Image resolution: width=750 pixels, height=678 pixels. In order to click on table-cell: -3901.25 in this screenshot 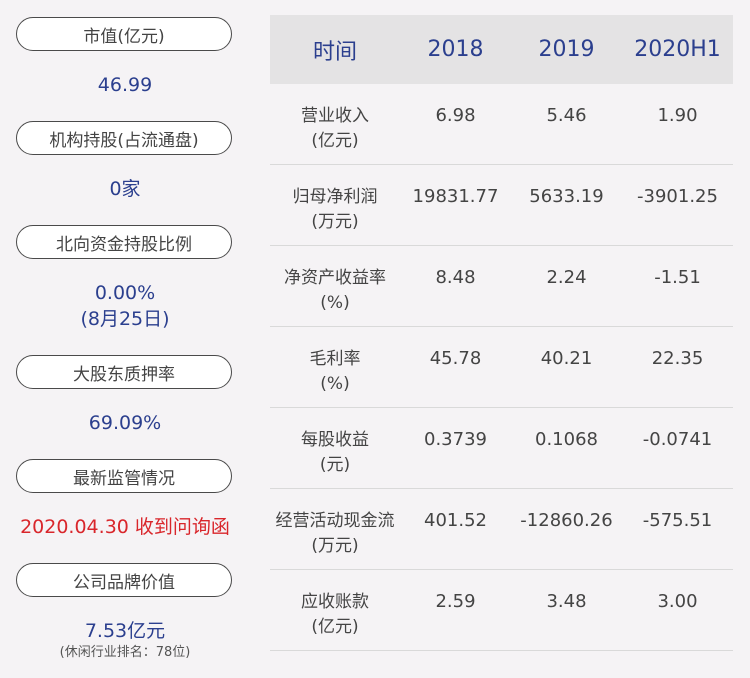, I will do `click(677, 196)`.